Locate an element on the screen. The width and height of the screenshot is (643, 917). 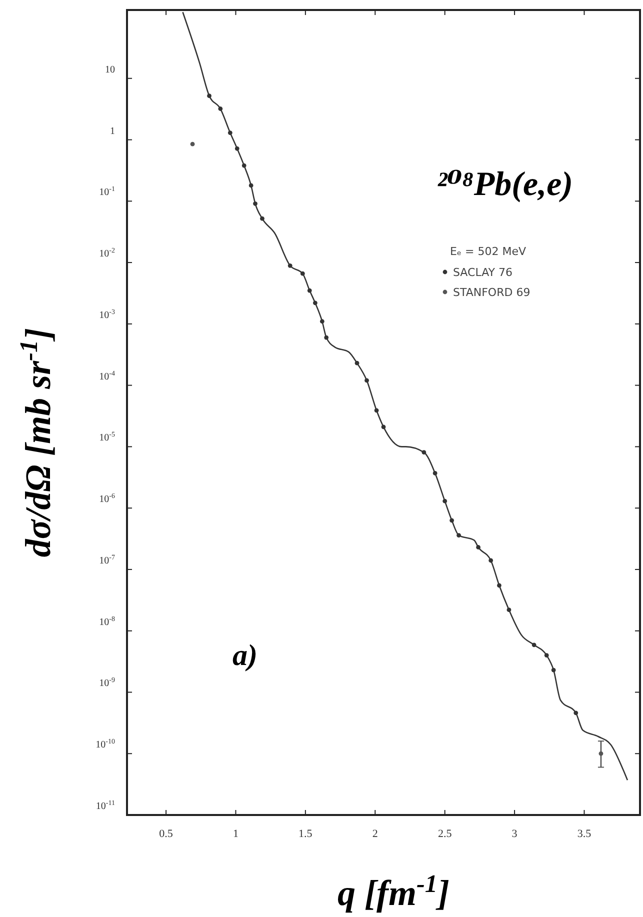
y-tick-label: 10$^{-1}$ is located at coordinates (107, 191).